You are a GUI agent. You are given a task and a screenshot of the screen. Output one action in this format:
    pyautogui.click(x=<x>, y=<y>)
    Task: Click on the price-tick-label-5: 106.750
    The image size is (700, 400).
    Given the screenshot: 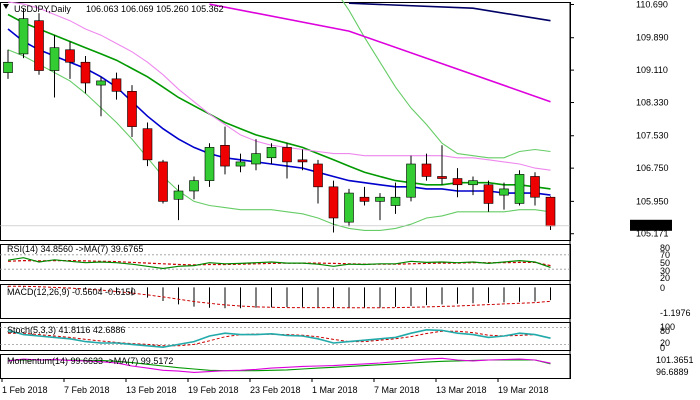 What is the action you would take?
    pyautogui.click(x=652, y=168)
    